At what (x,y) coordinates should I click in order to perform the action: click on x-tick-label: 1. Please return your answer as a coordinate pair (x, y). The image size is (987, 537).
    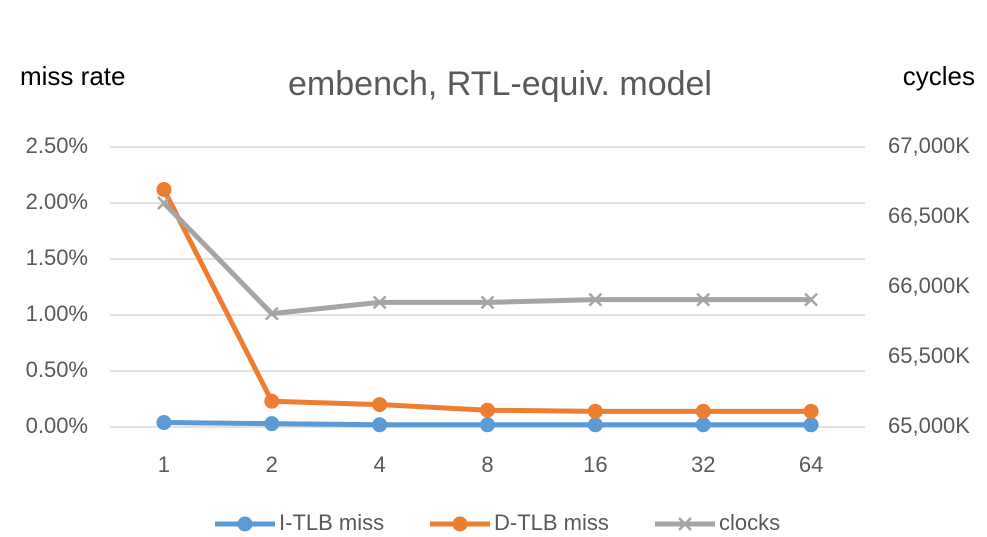
    Looking at the image, I should click on (164, 464).